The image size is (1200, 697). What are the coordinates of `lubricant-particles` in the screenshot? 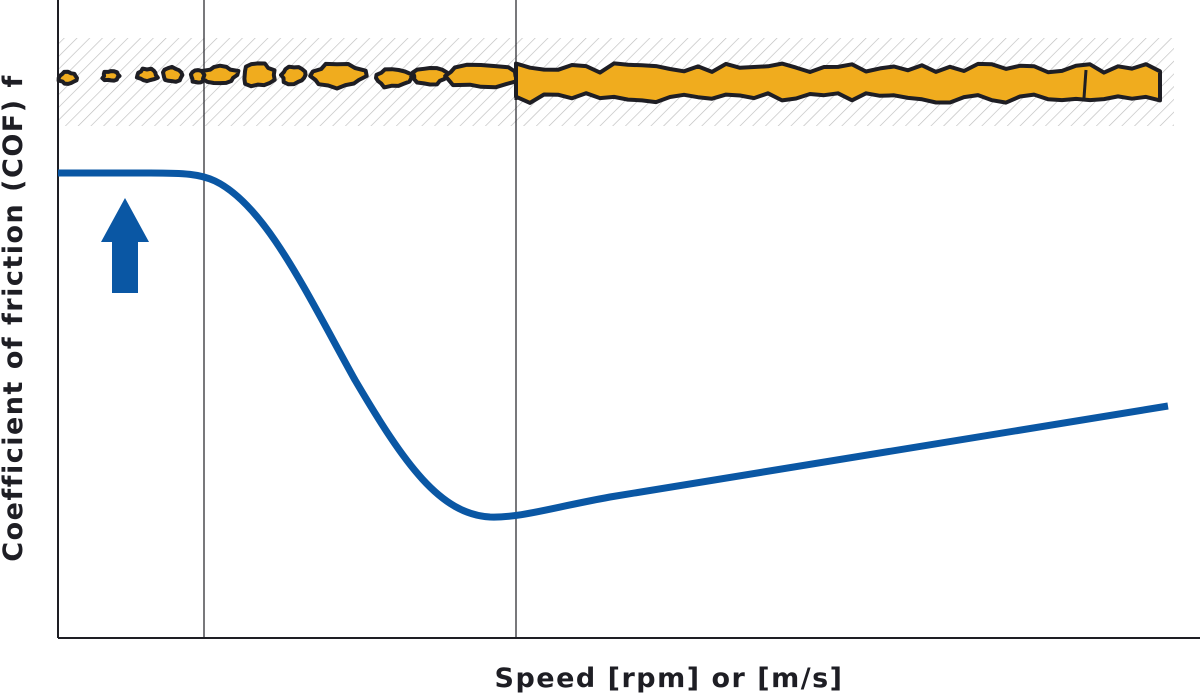 It's located at (609, 83).